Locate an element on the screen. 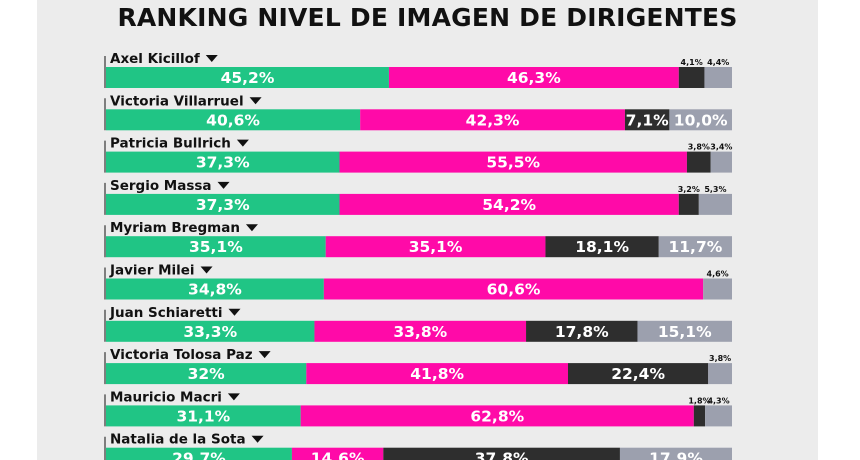  data-label: 17,8% is located at coordinates (582, 332).